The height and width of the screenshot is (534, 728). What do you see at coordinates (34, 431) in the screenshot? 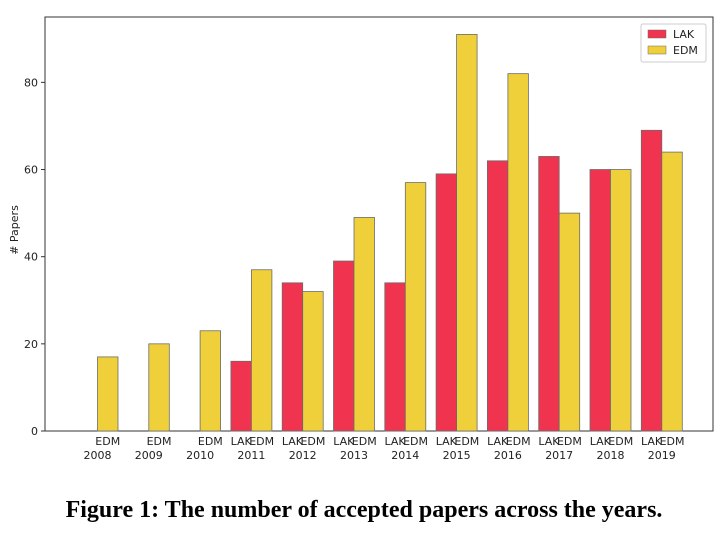
I see `y-tick-label: 0` at bounding box center [34, 431].